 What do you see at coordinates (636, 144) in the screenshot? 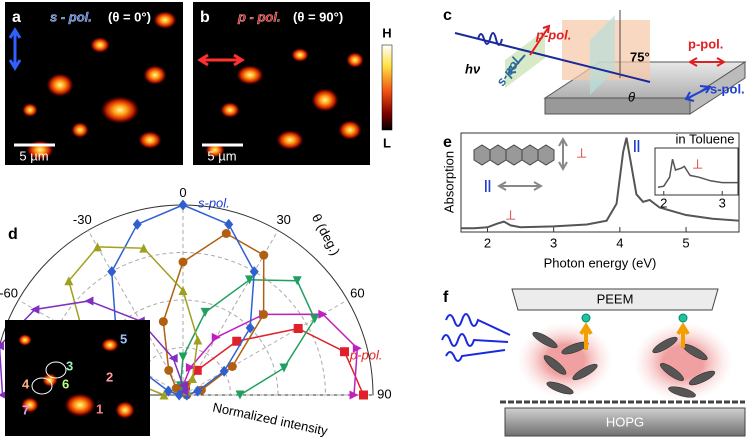
I see `para-peak: ||` at bounding box center [636, 144].